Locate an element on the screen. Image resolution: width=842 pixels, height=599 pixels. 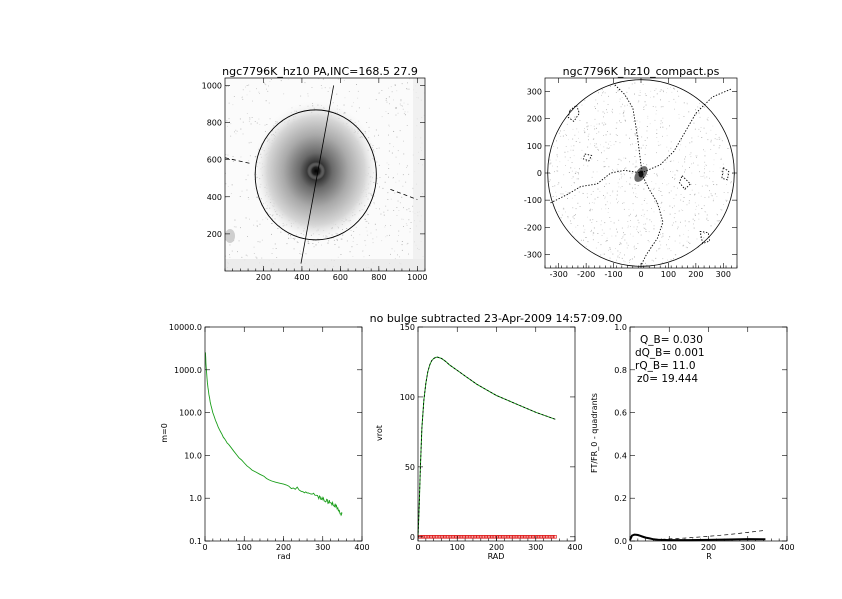
rotation-xlabel: RAD is located at coordinates (496, 556).